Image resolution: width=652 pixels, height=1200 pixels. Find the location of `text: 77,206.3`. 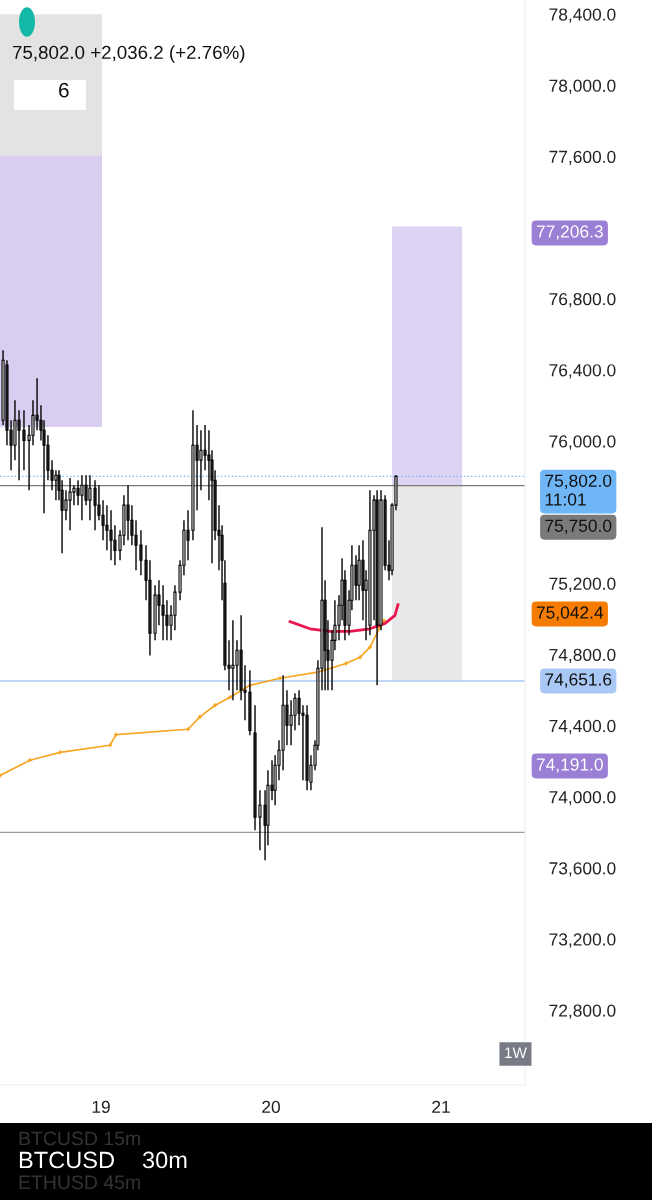

text: 77,206.3 is located at coordinates (569, 232).